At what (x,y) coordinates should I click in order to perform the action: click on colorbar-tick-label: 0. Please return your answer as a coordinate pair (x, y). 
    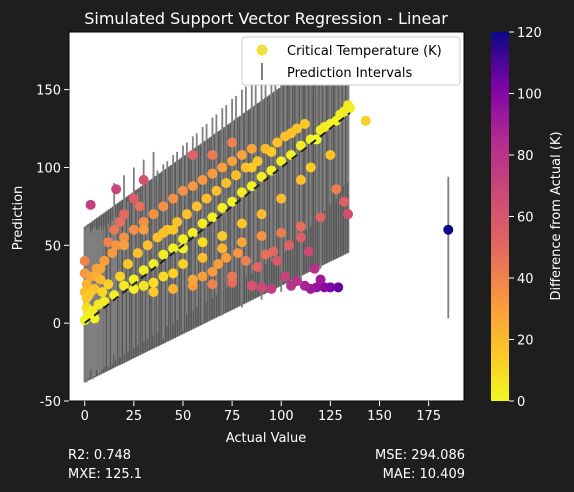
    Looking at the image, I should click on (521, 402).